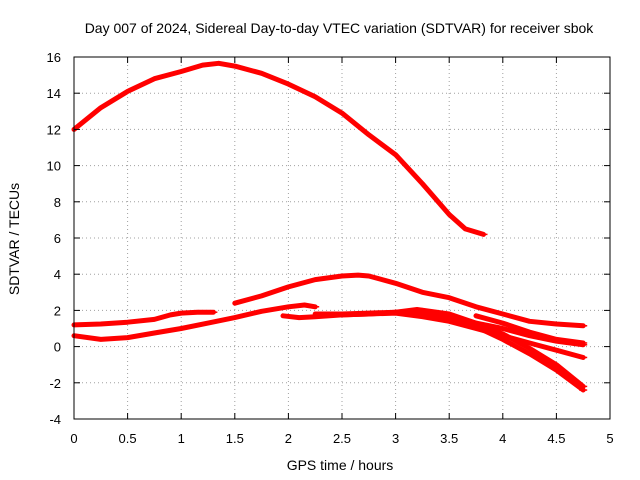 The width and height of the screenshot is (640, 480). I want to click on y-tick-label: -4, so click(55, 419).